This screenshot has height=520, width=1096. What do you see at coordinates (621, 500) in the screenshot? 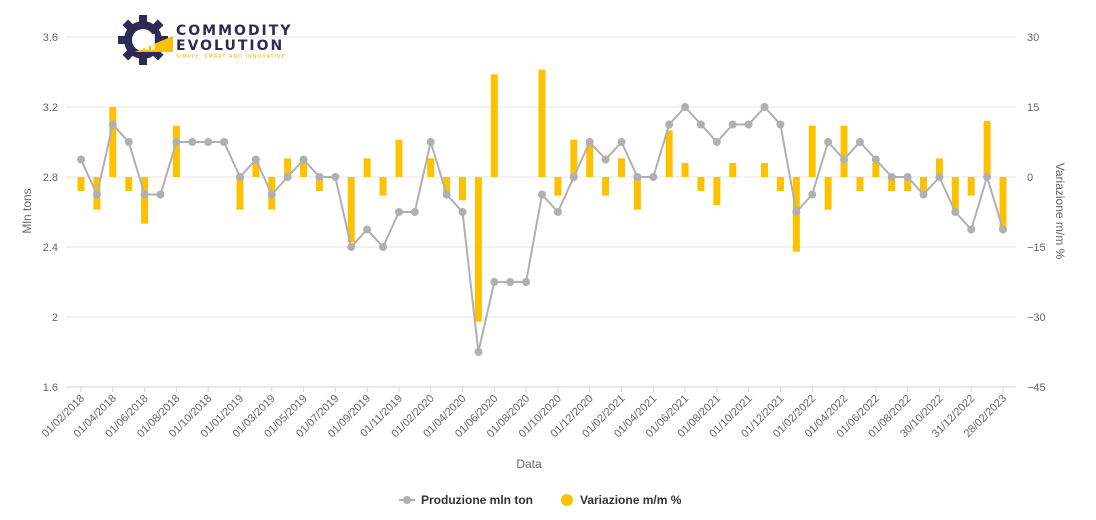
I see `legend-item-variation: Variazione m/m %` at bounding box center [621, 500].